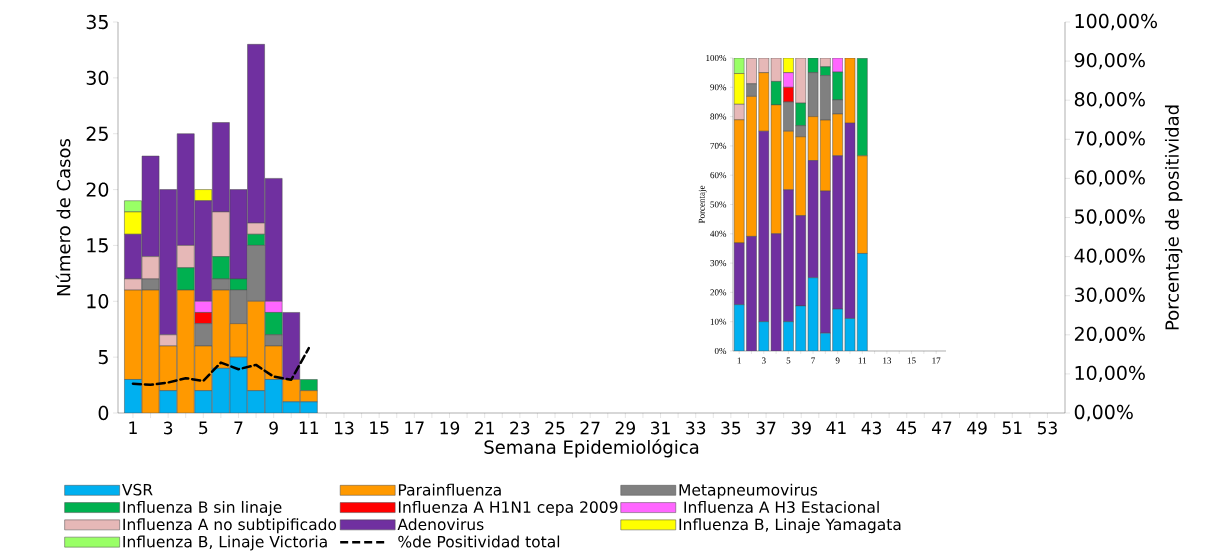 Image resolution: width=1214 pixels, height=555 pixels. Describe the element at coordinates (1173, 217) in the screenshot. I see `y2-axis-title: Porcentaje de positividad` at that location.